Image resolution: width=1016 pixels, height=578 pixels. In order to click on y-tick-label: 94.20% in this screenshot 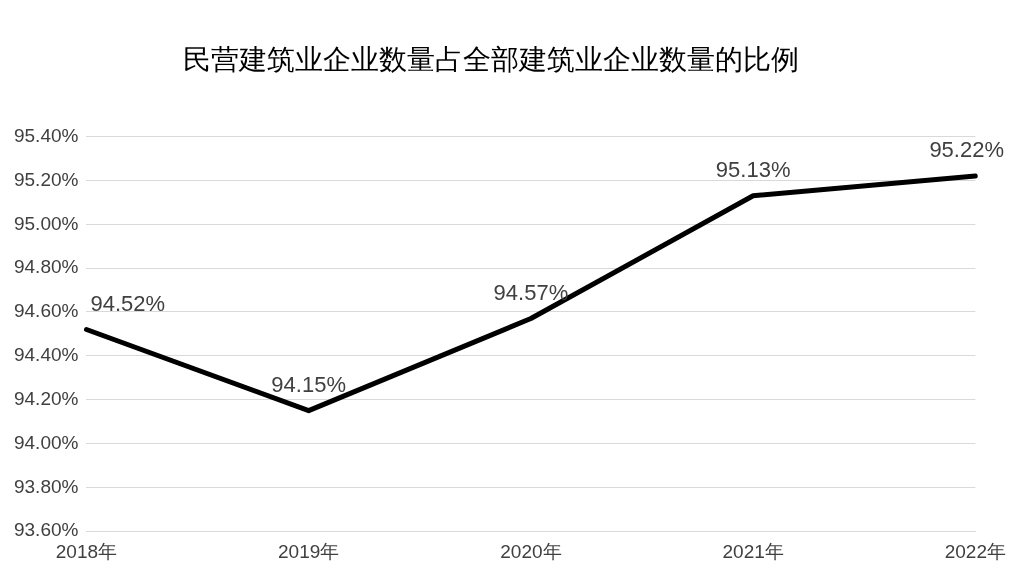, I will do `click(46, 398)`.